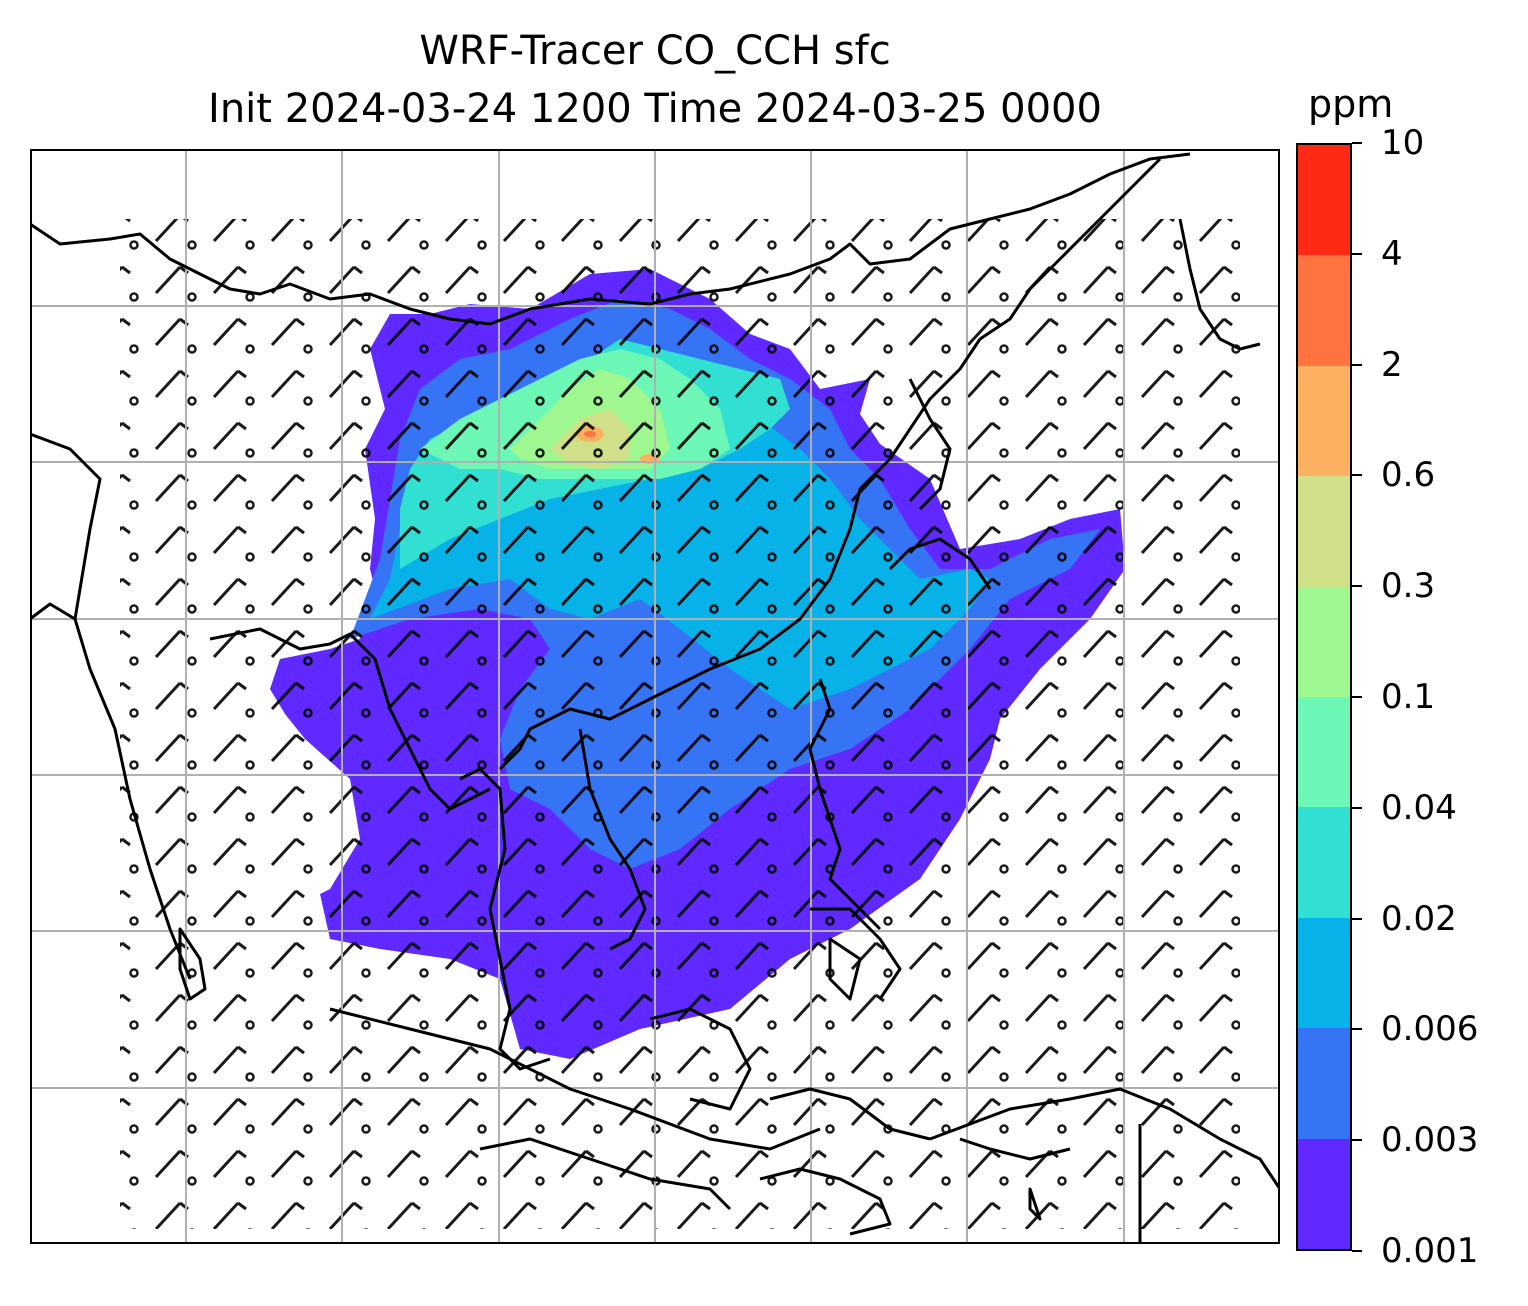  I want to click on colorbar-units-label: ppm, so click(1351, 104).